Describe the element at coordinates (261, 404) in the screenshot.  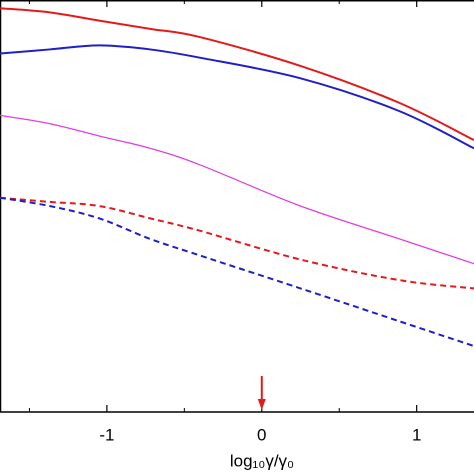
I see `arrow-head` at that location.